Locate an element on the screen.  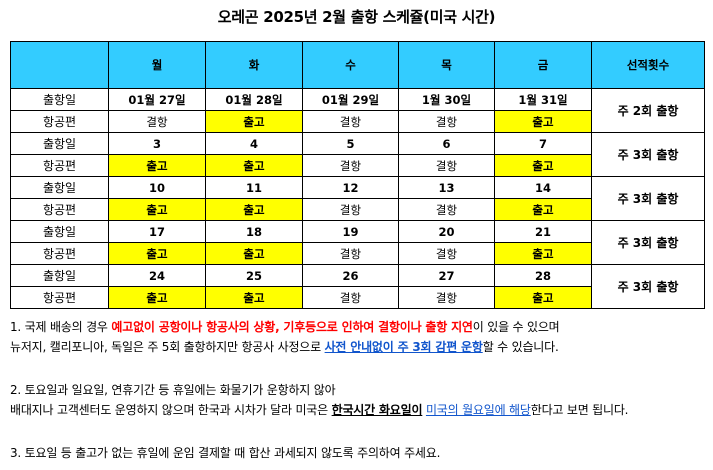
departure-date-cell: 01월 27일 is located at coordinates (157, 99).